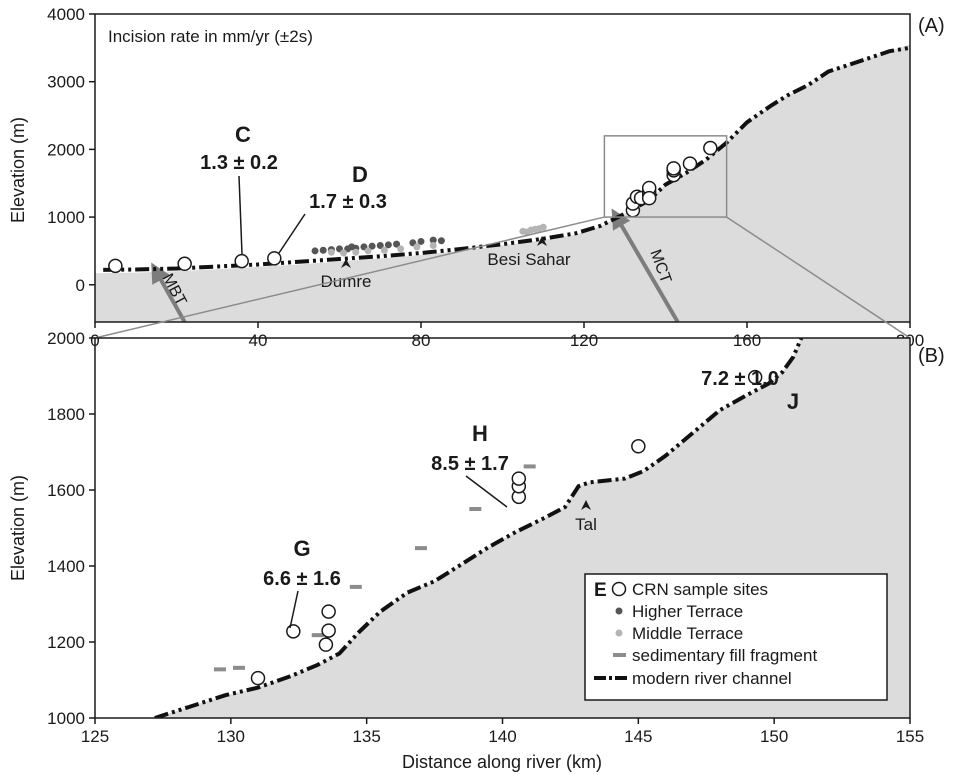 Image resolution: width=955 pixels, height=775 pixels. Describe the element at coordinates (66, 14) in the screenshot. I see `y-tick-label: 4000` at that location.